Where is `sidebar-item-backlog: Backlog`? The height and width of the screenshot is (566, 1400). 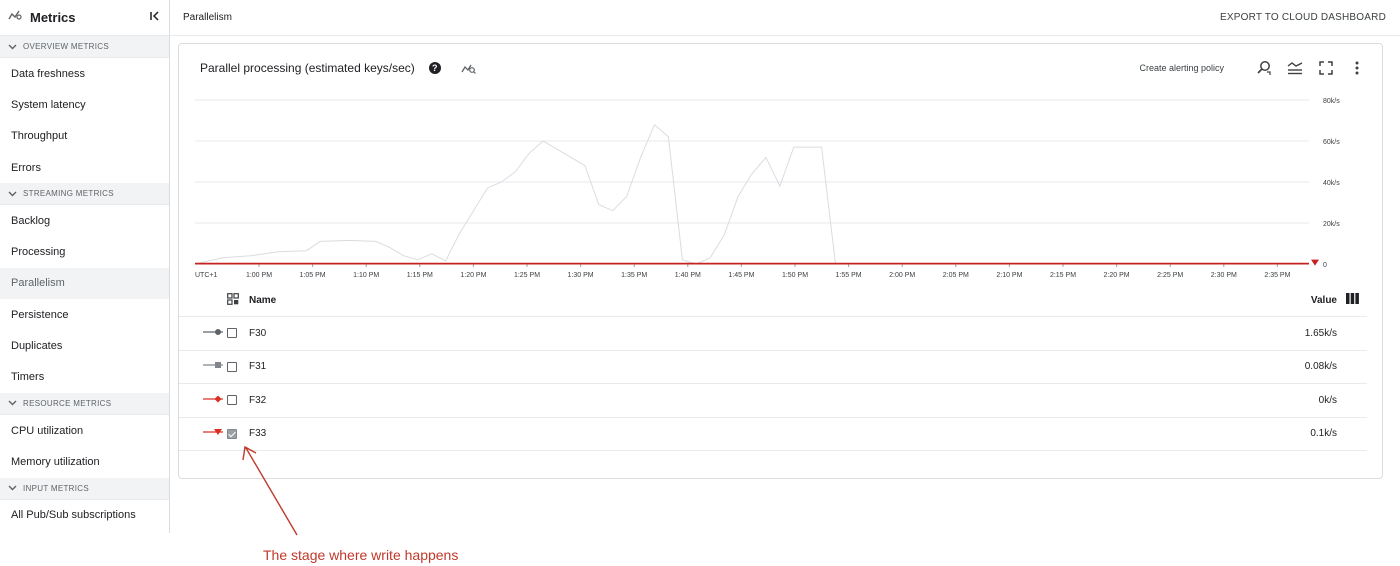
sidebar-item-backlog: Backlog is located at coordinates (31, 220).